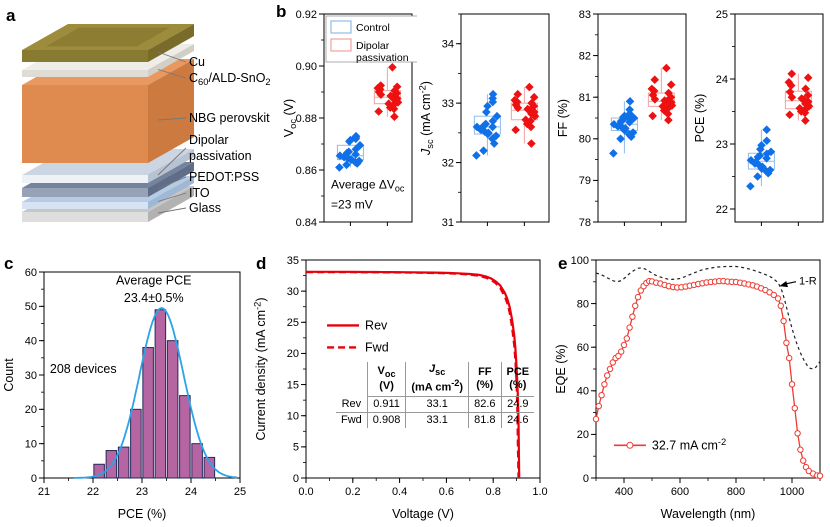  Describe the element at coordinates (792, 492) in the screenshot. I see `svg-text: 1000` at that location.